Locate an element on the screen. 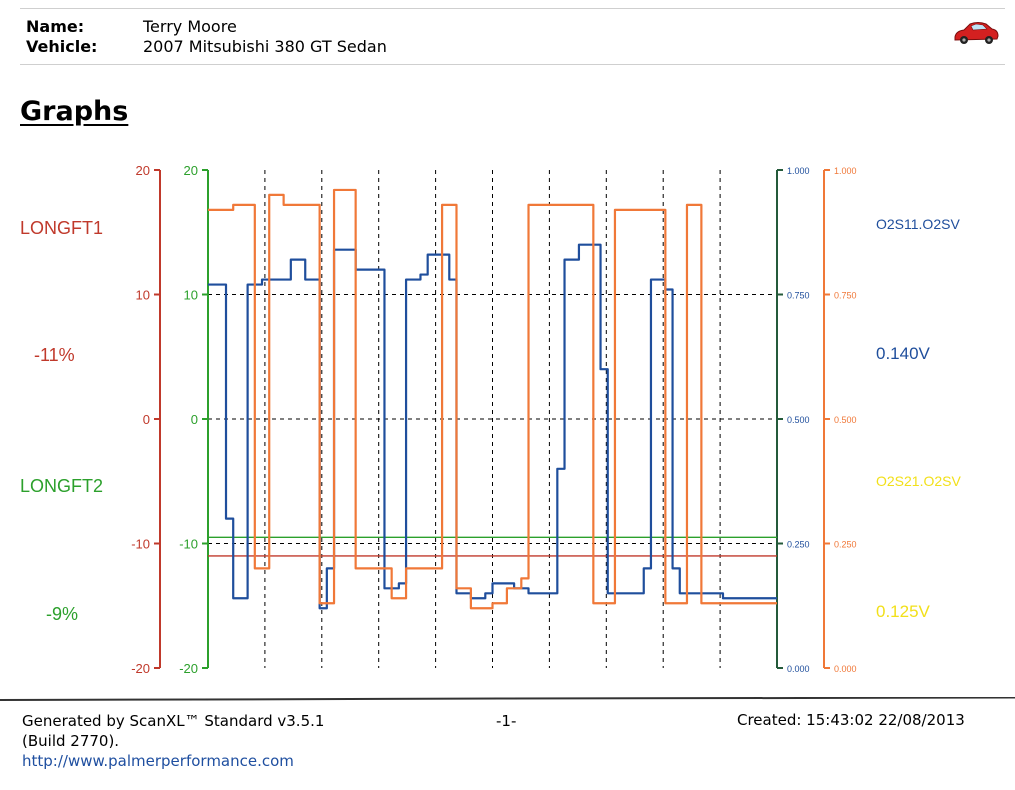 The image size is (1015, 790). longft1-value: -11% is located at coordinates (54, 355).